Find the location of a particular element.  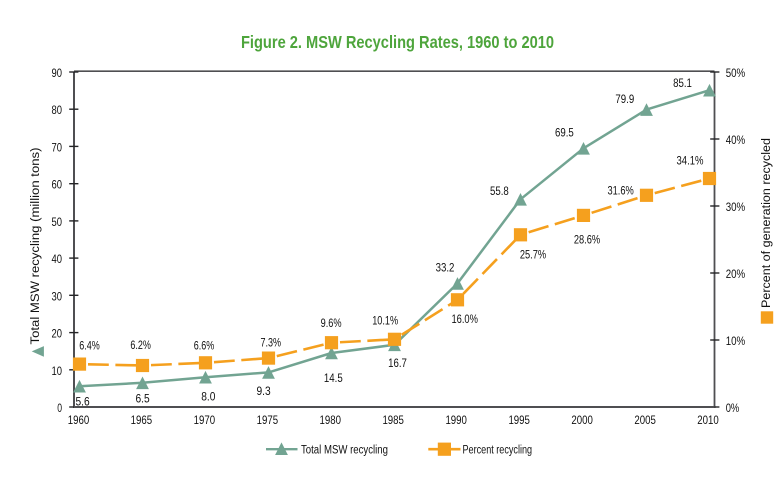

svg-text: 9.6% is located at coordinates (331, 324).